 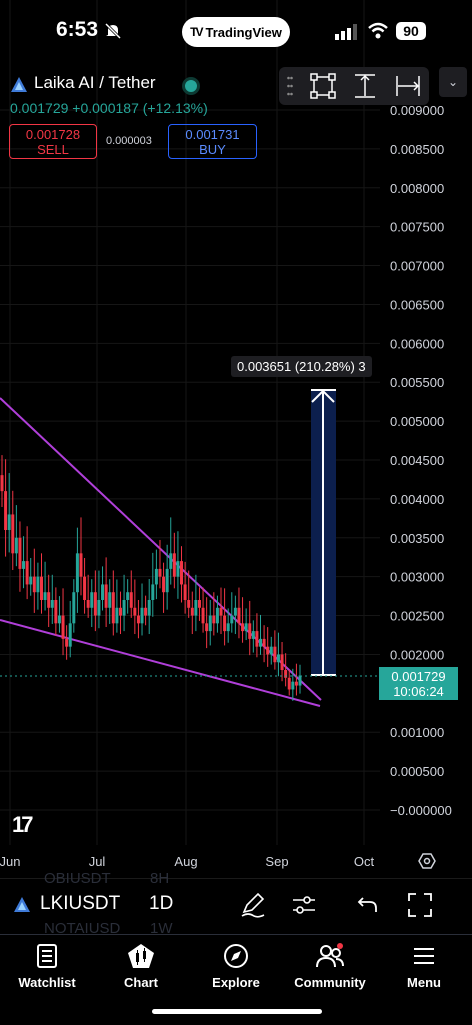 What do you see at coordinates (161, 904) in the screenshot?
I see `interval-selector: 1D` at bounding box center [161, 904].